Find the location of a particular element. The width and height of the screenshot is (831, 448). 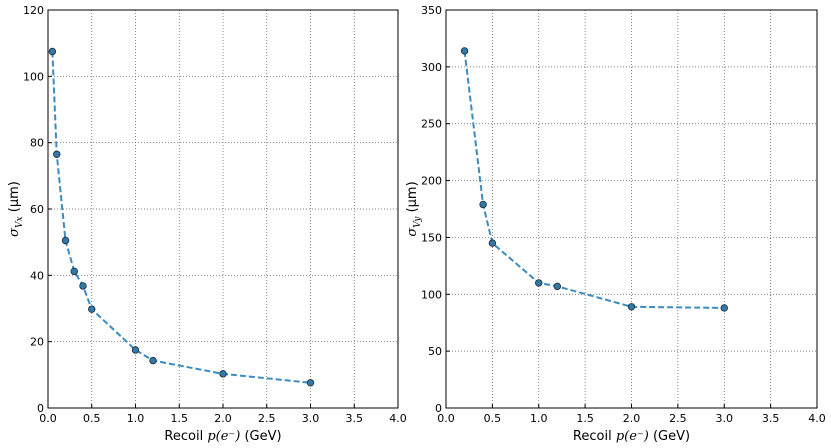

y-tick-label: 60 is located at coordinates (37, 209).